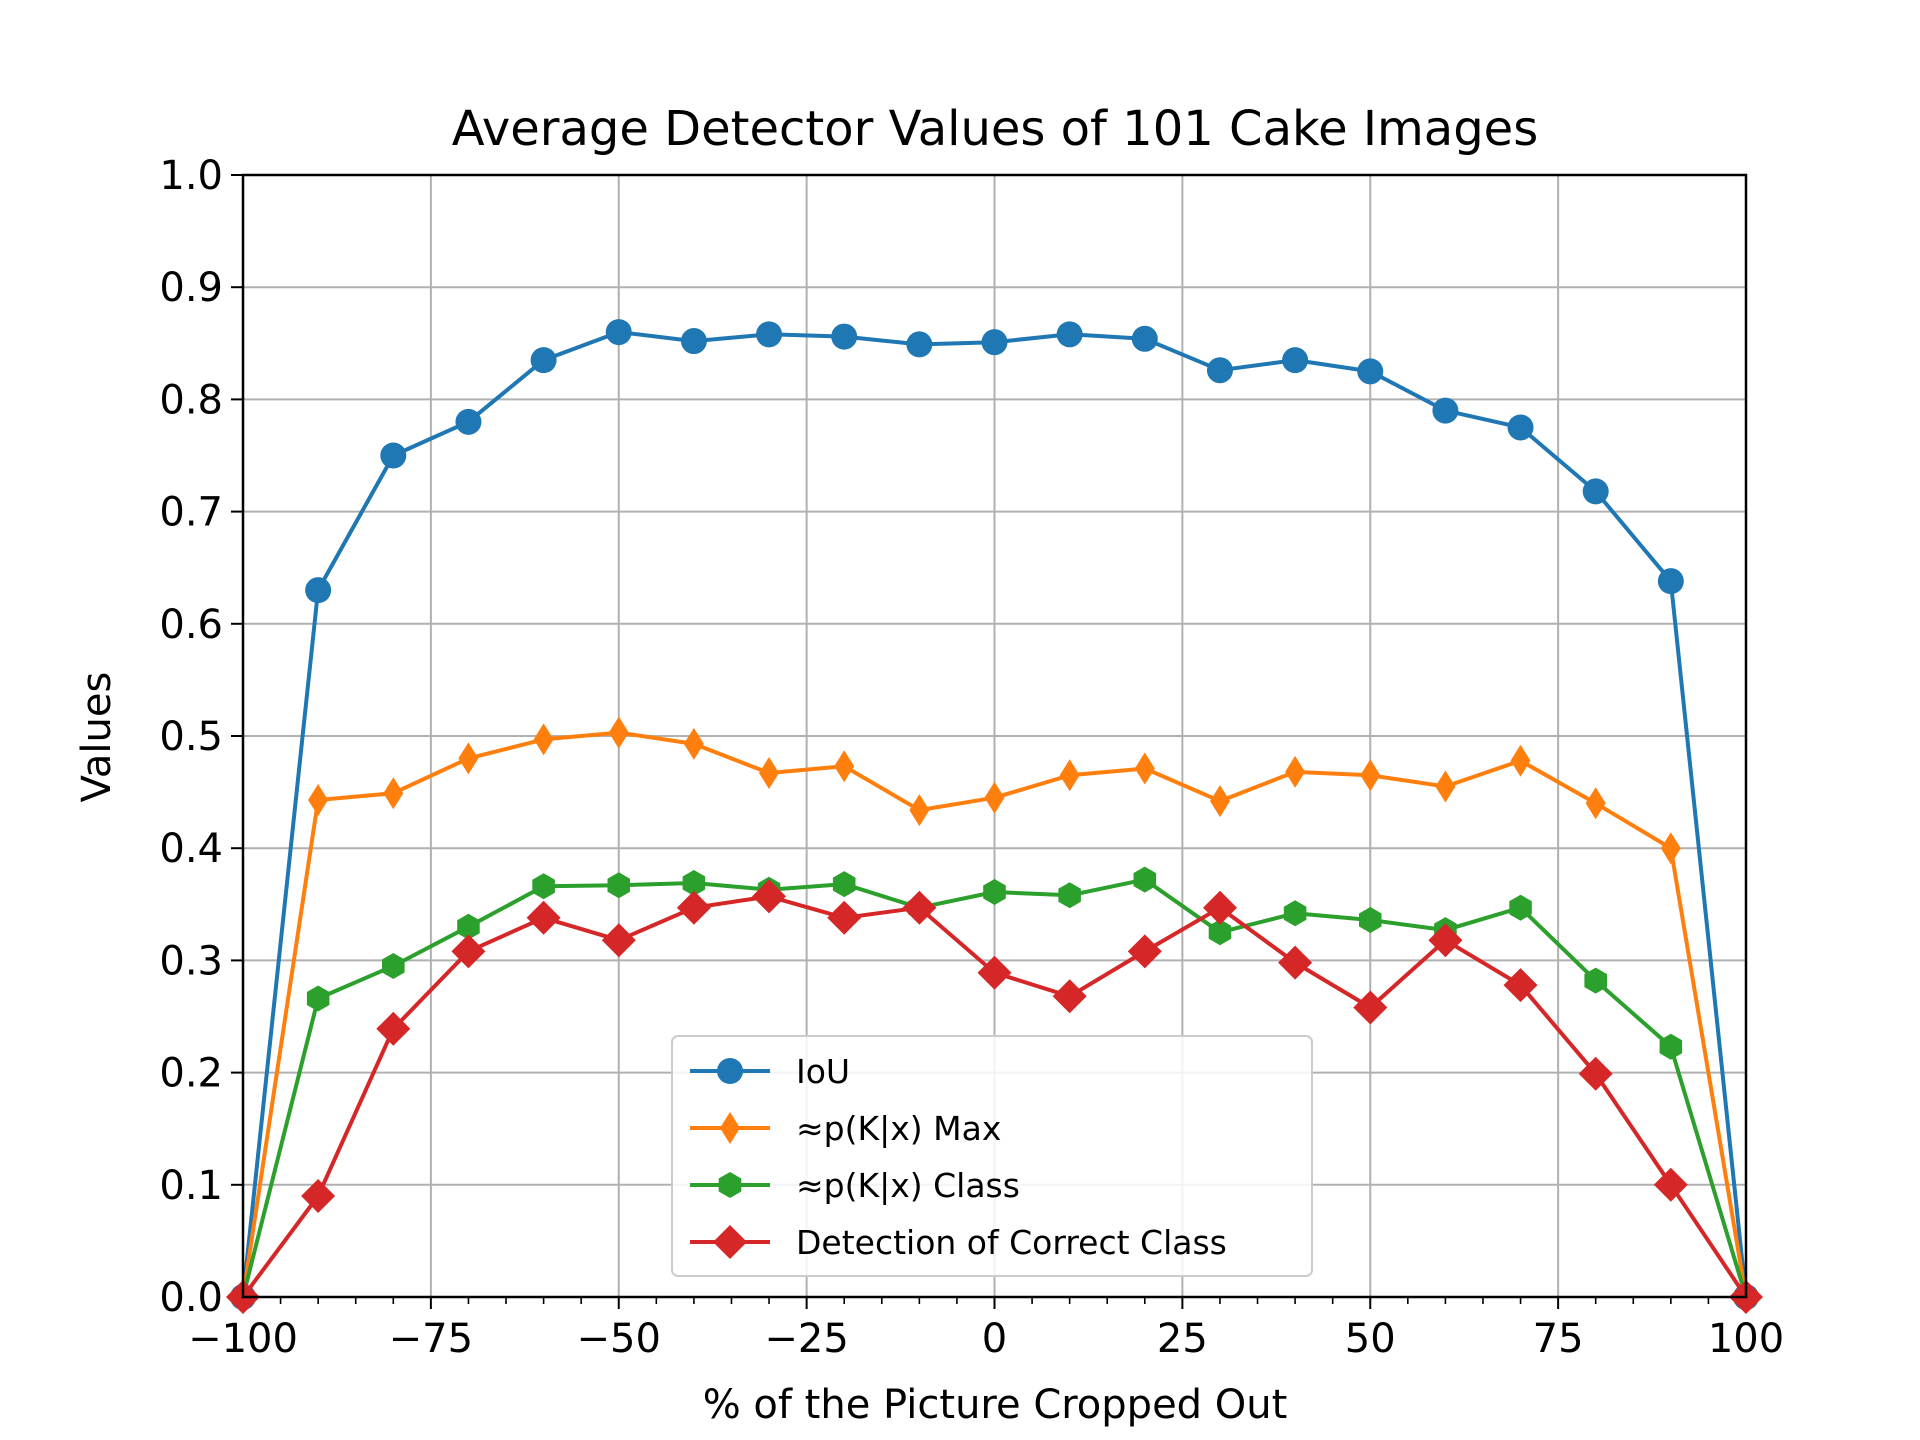 This screenshot has width=1920, height=1440. Describe the element at coordinates (1746, 1339) in the screenshot. I see `x-tick-label: 100` at that location.